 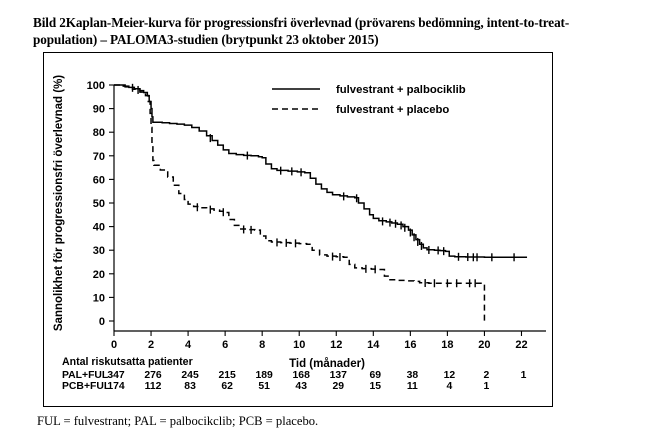 What do you see at coordinates (99, 204) in the screenshot?
I see `y-axis-tick-label: 50` at bounding box center [99, 204].